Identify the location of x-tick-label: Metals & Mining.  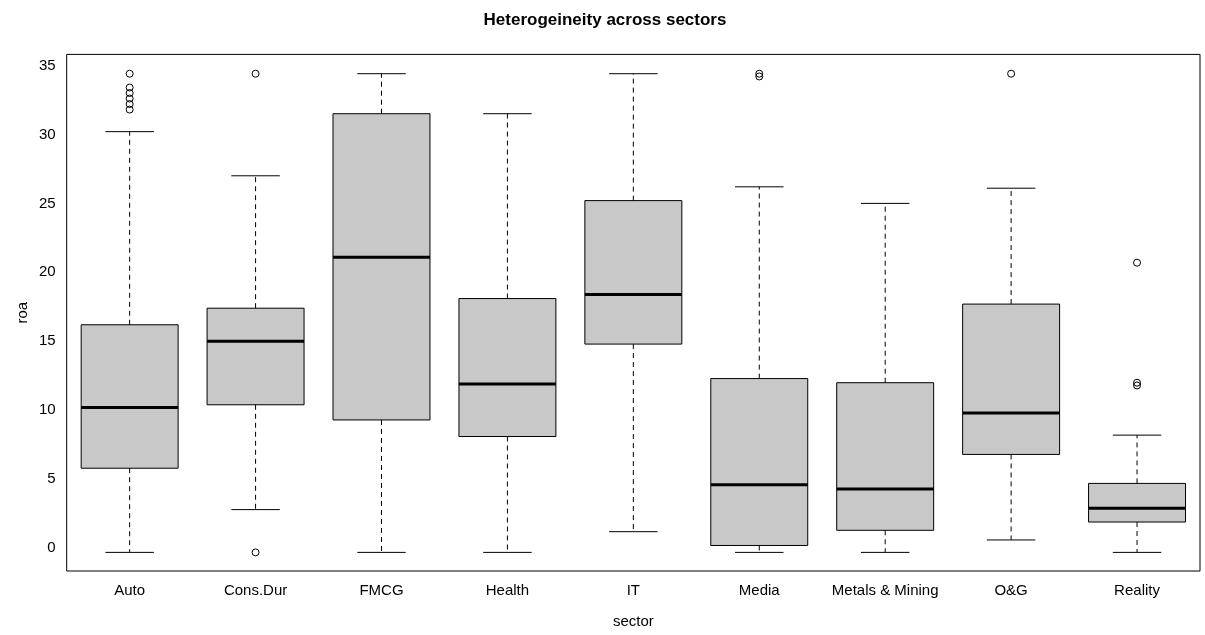
(885, 590).